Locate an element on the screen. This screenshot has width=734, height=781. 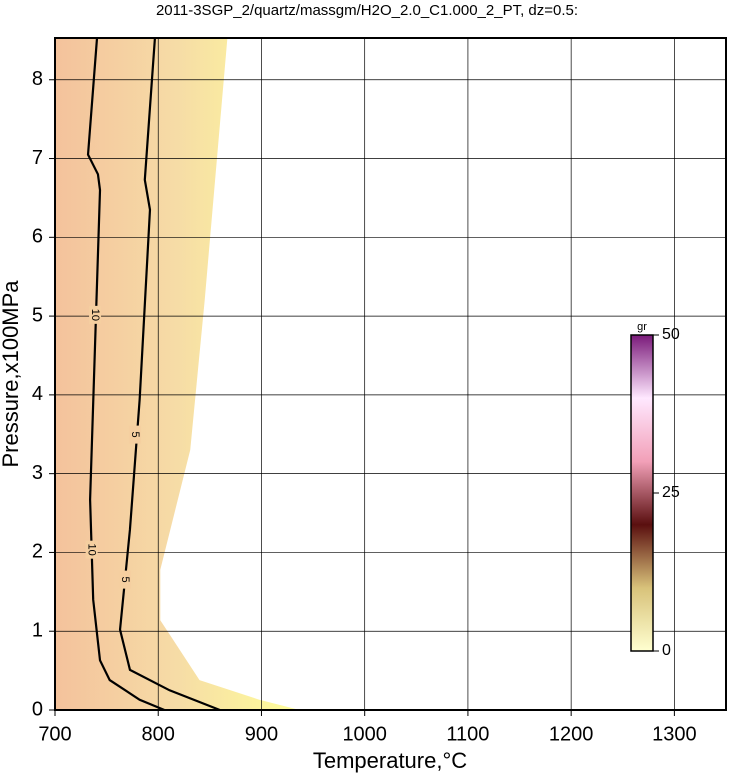
y-tick-label: 1 is located at coordinates (37, 631).